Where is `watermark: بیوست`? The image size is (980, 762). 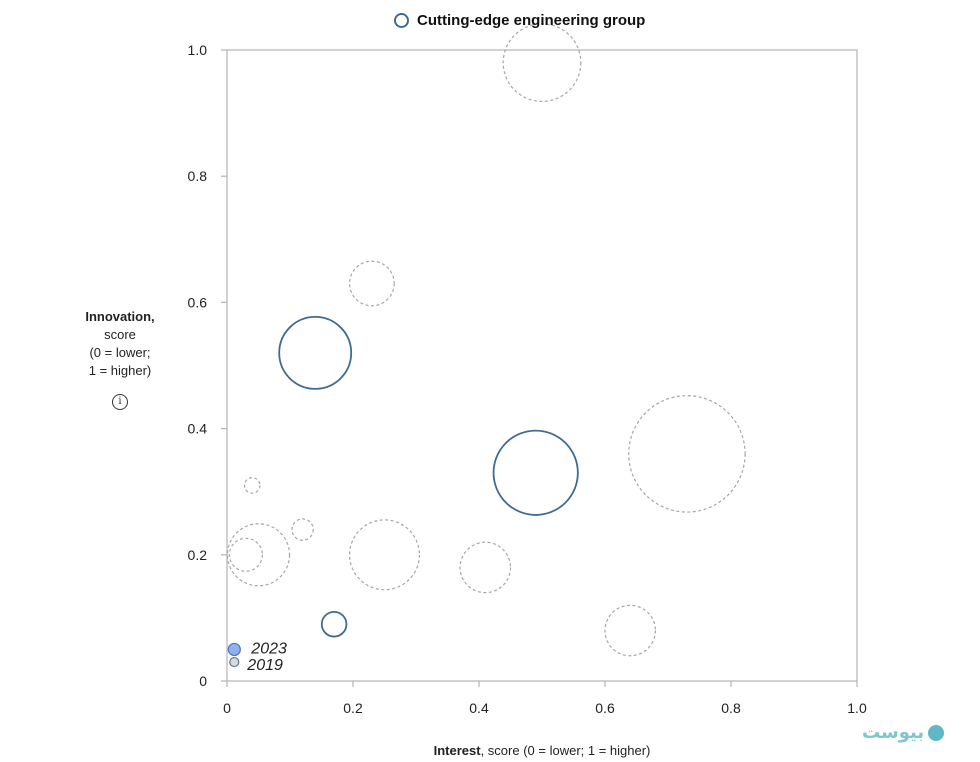
watermark: بیوست is located at coordinates (903, 732).